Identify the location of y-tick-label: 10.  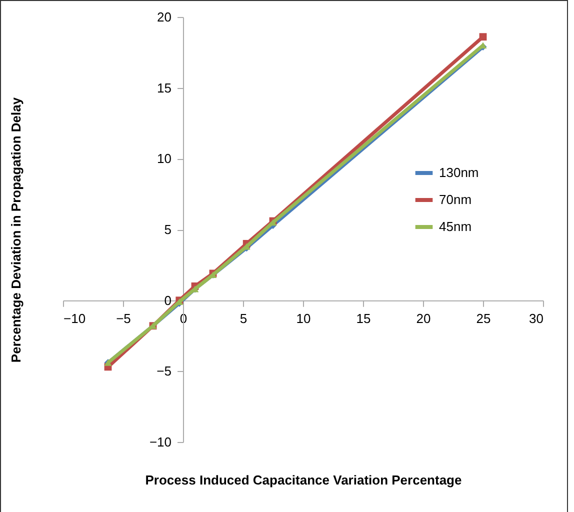
(164, 158).